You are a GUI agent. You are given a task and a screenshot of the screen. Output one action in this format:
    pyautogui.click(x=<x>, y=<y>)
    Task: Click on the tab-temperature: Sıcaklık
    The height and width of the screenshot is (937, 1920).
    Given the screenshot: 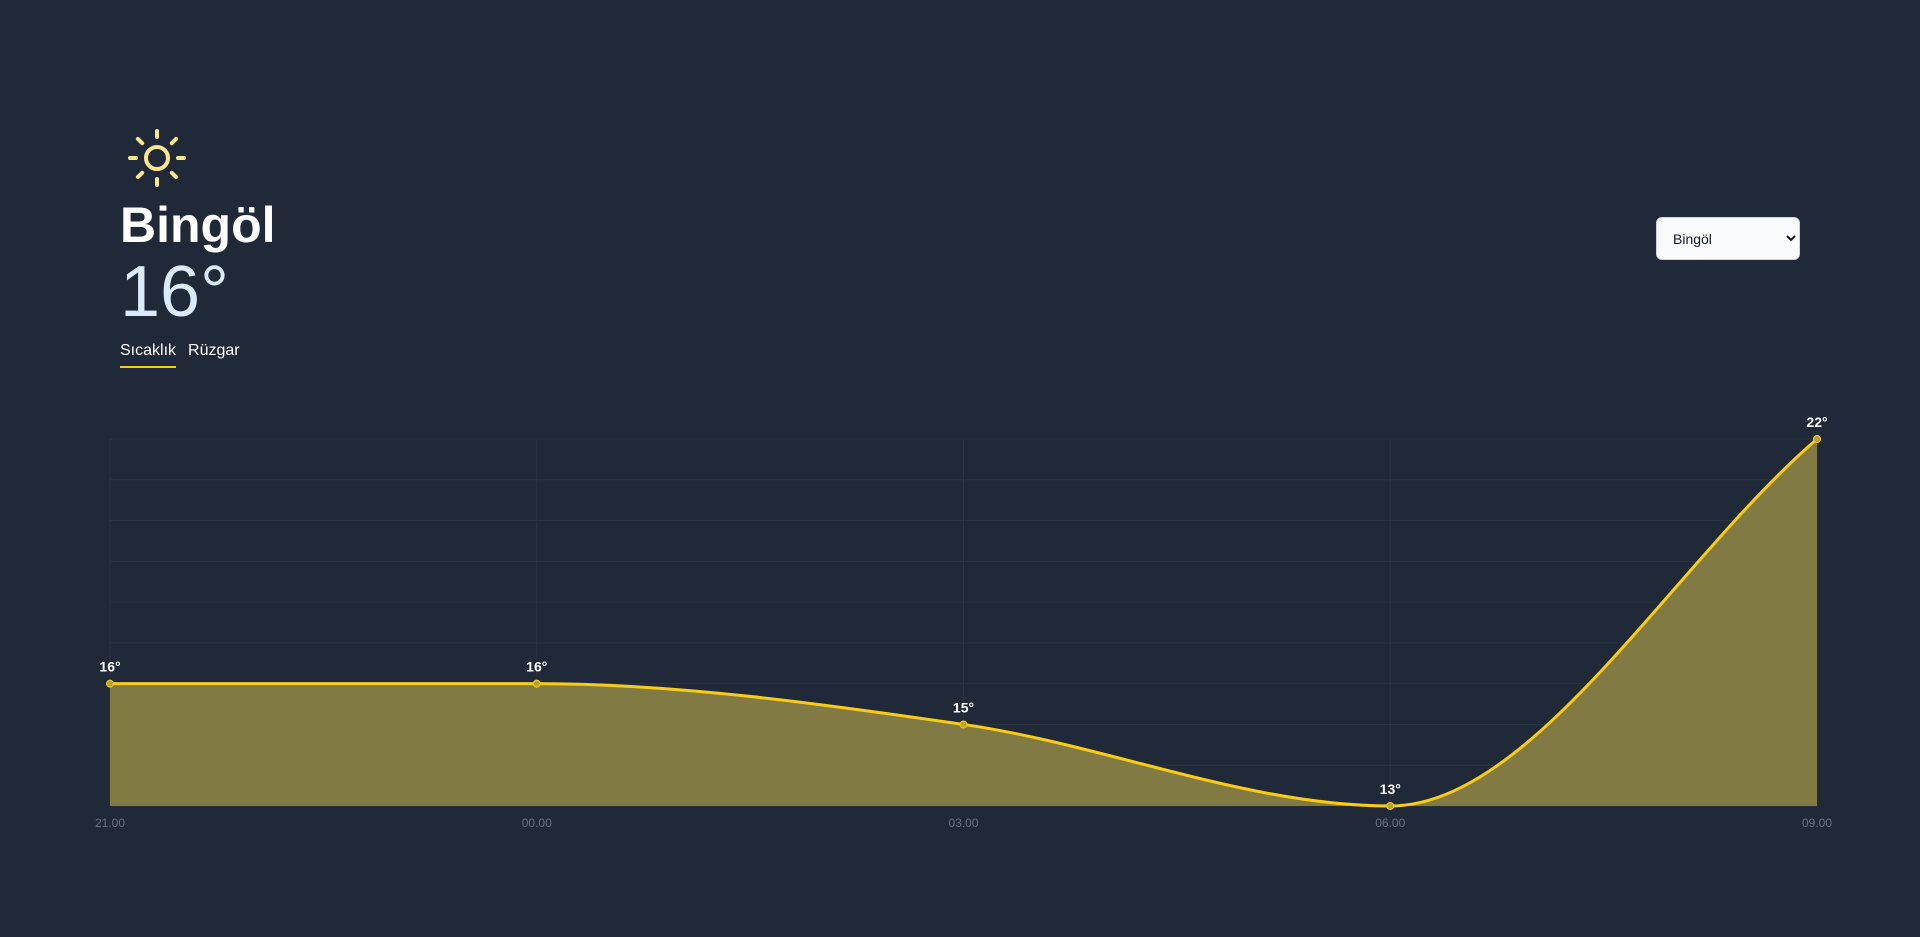 What is the action you would take?
    pyautogui.click(x=148, y=355)
    